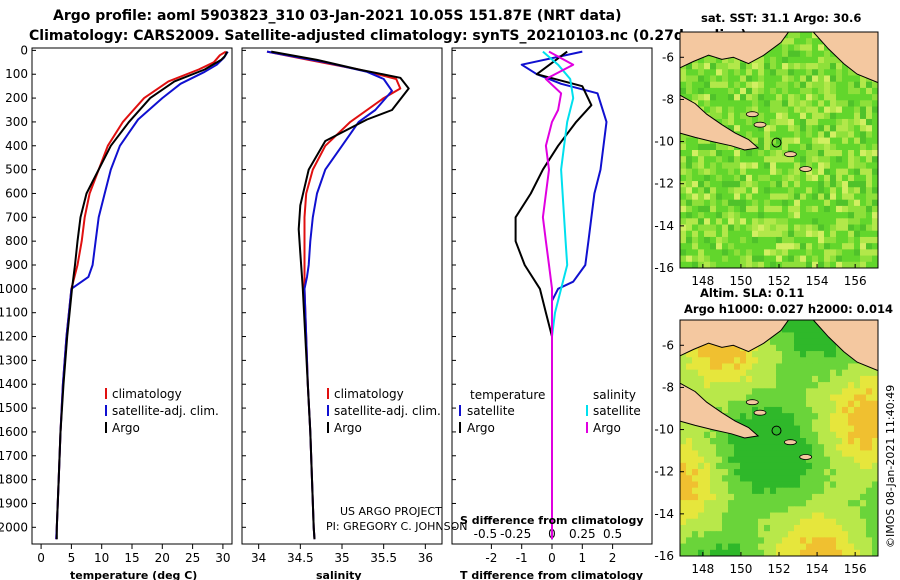 This screenshot has width=900, height=580. Describe the element at coordinates (222, 558) in the screenshot. I see `x-tick-label: 30` at that location.